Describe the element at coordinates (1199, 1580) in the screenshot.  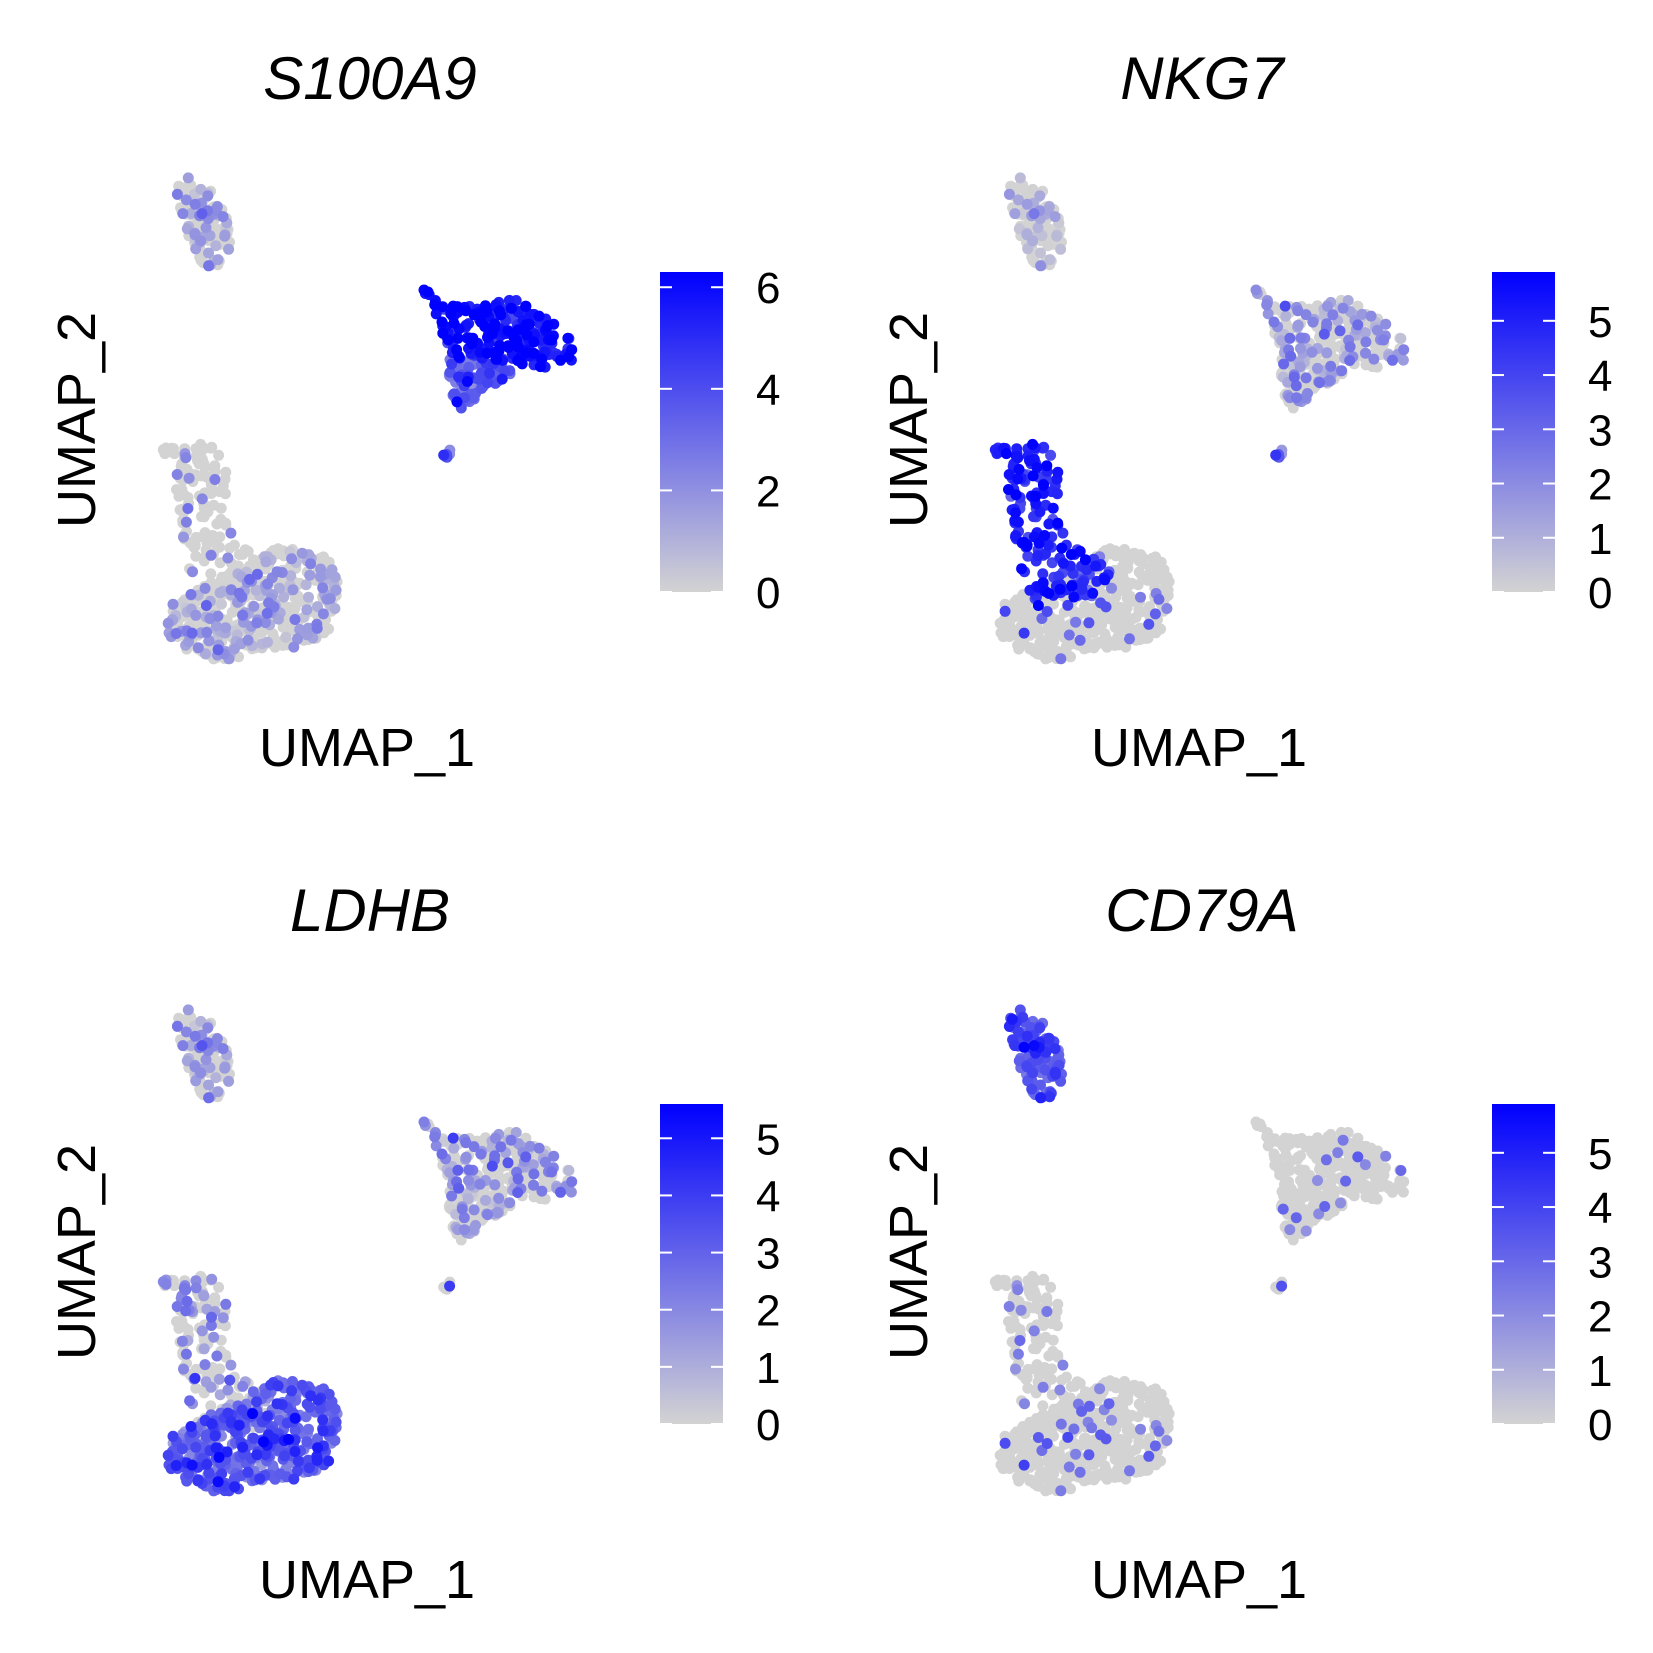
I see `x-axis-label: UMAP_1` at that location.